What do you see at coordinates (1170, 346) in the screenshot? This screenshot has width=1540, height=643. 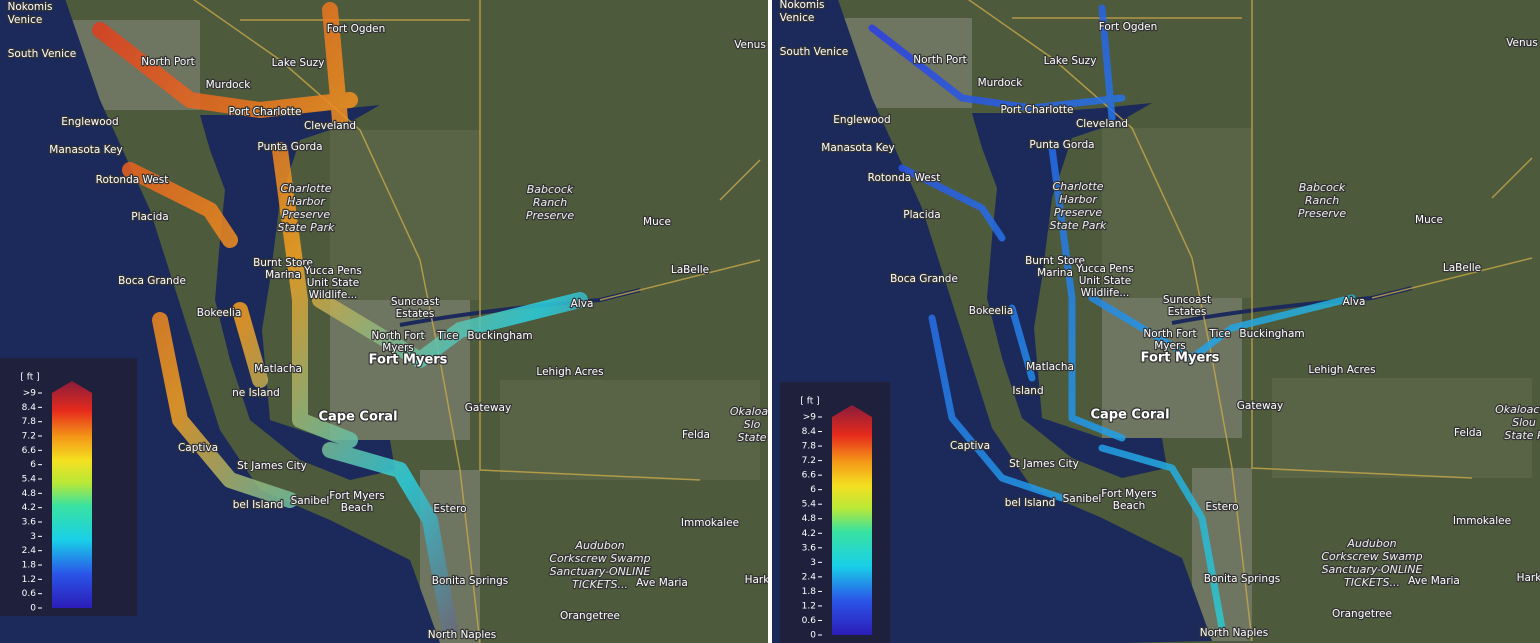 I see `place-label: Myers` at bounding box center [1170, 346].